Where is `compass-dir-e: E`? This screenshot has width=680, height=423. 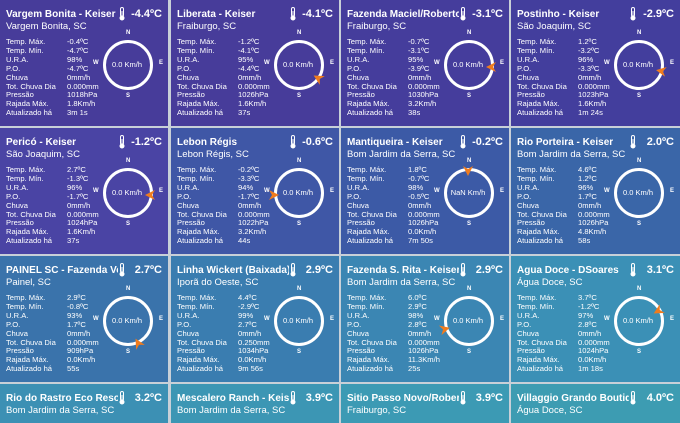 compass-dir-e: E is located at coordinates (672, 319).